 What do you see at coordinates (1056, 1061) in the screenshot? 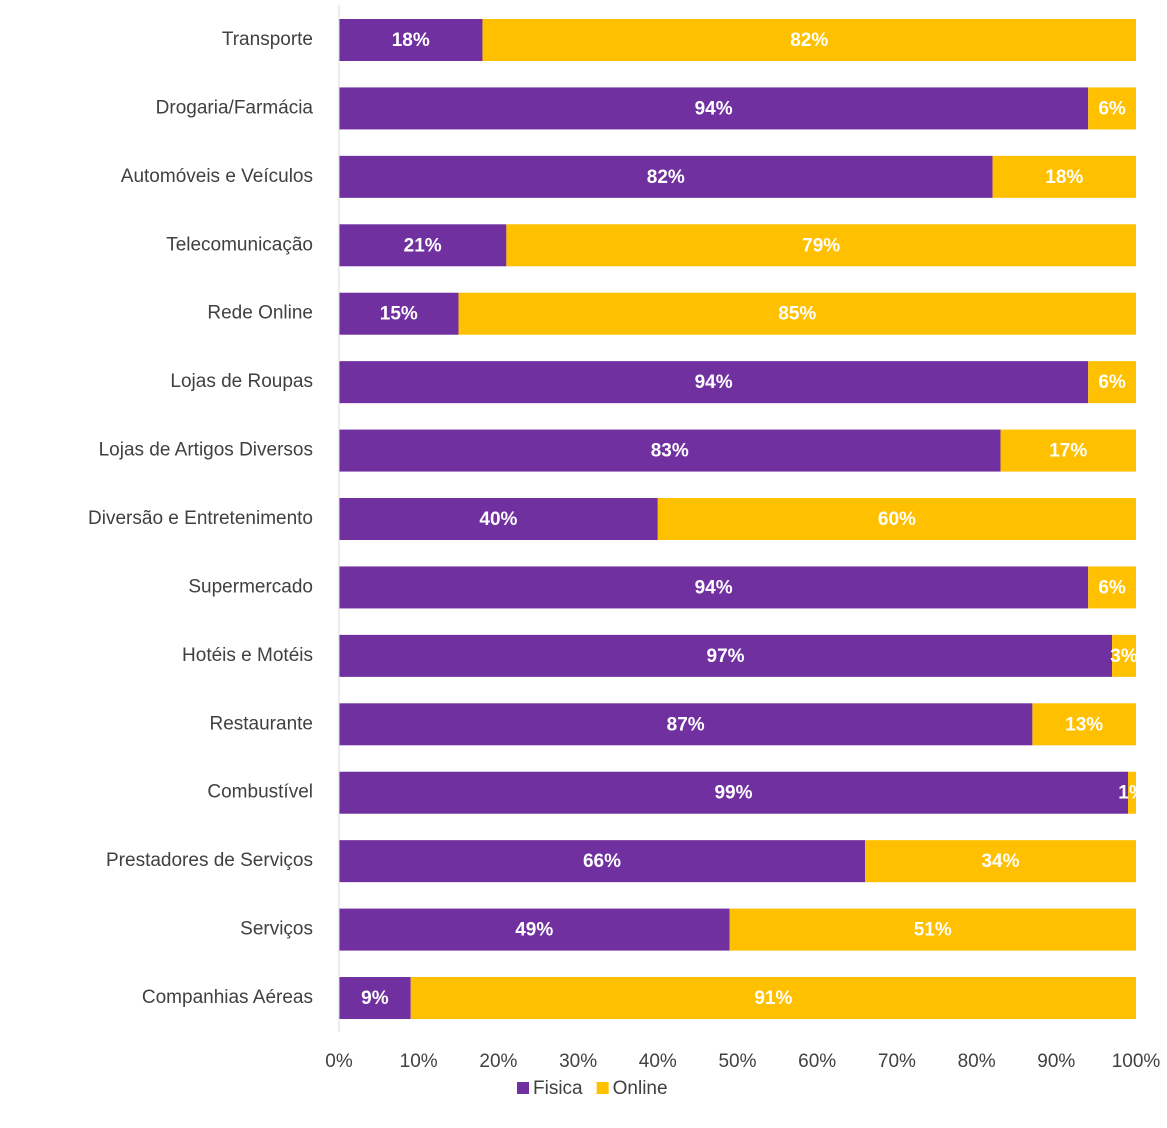
I see `x-tick-label: 90%` at bounding box center [1056, 1061].